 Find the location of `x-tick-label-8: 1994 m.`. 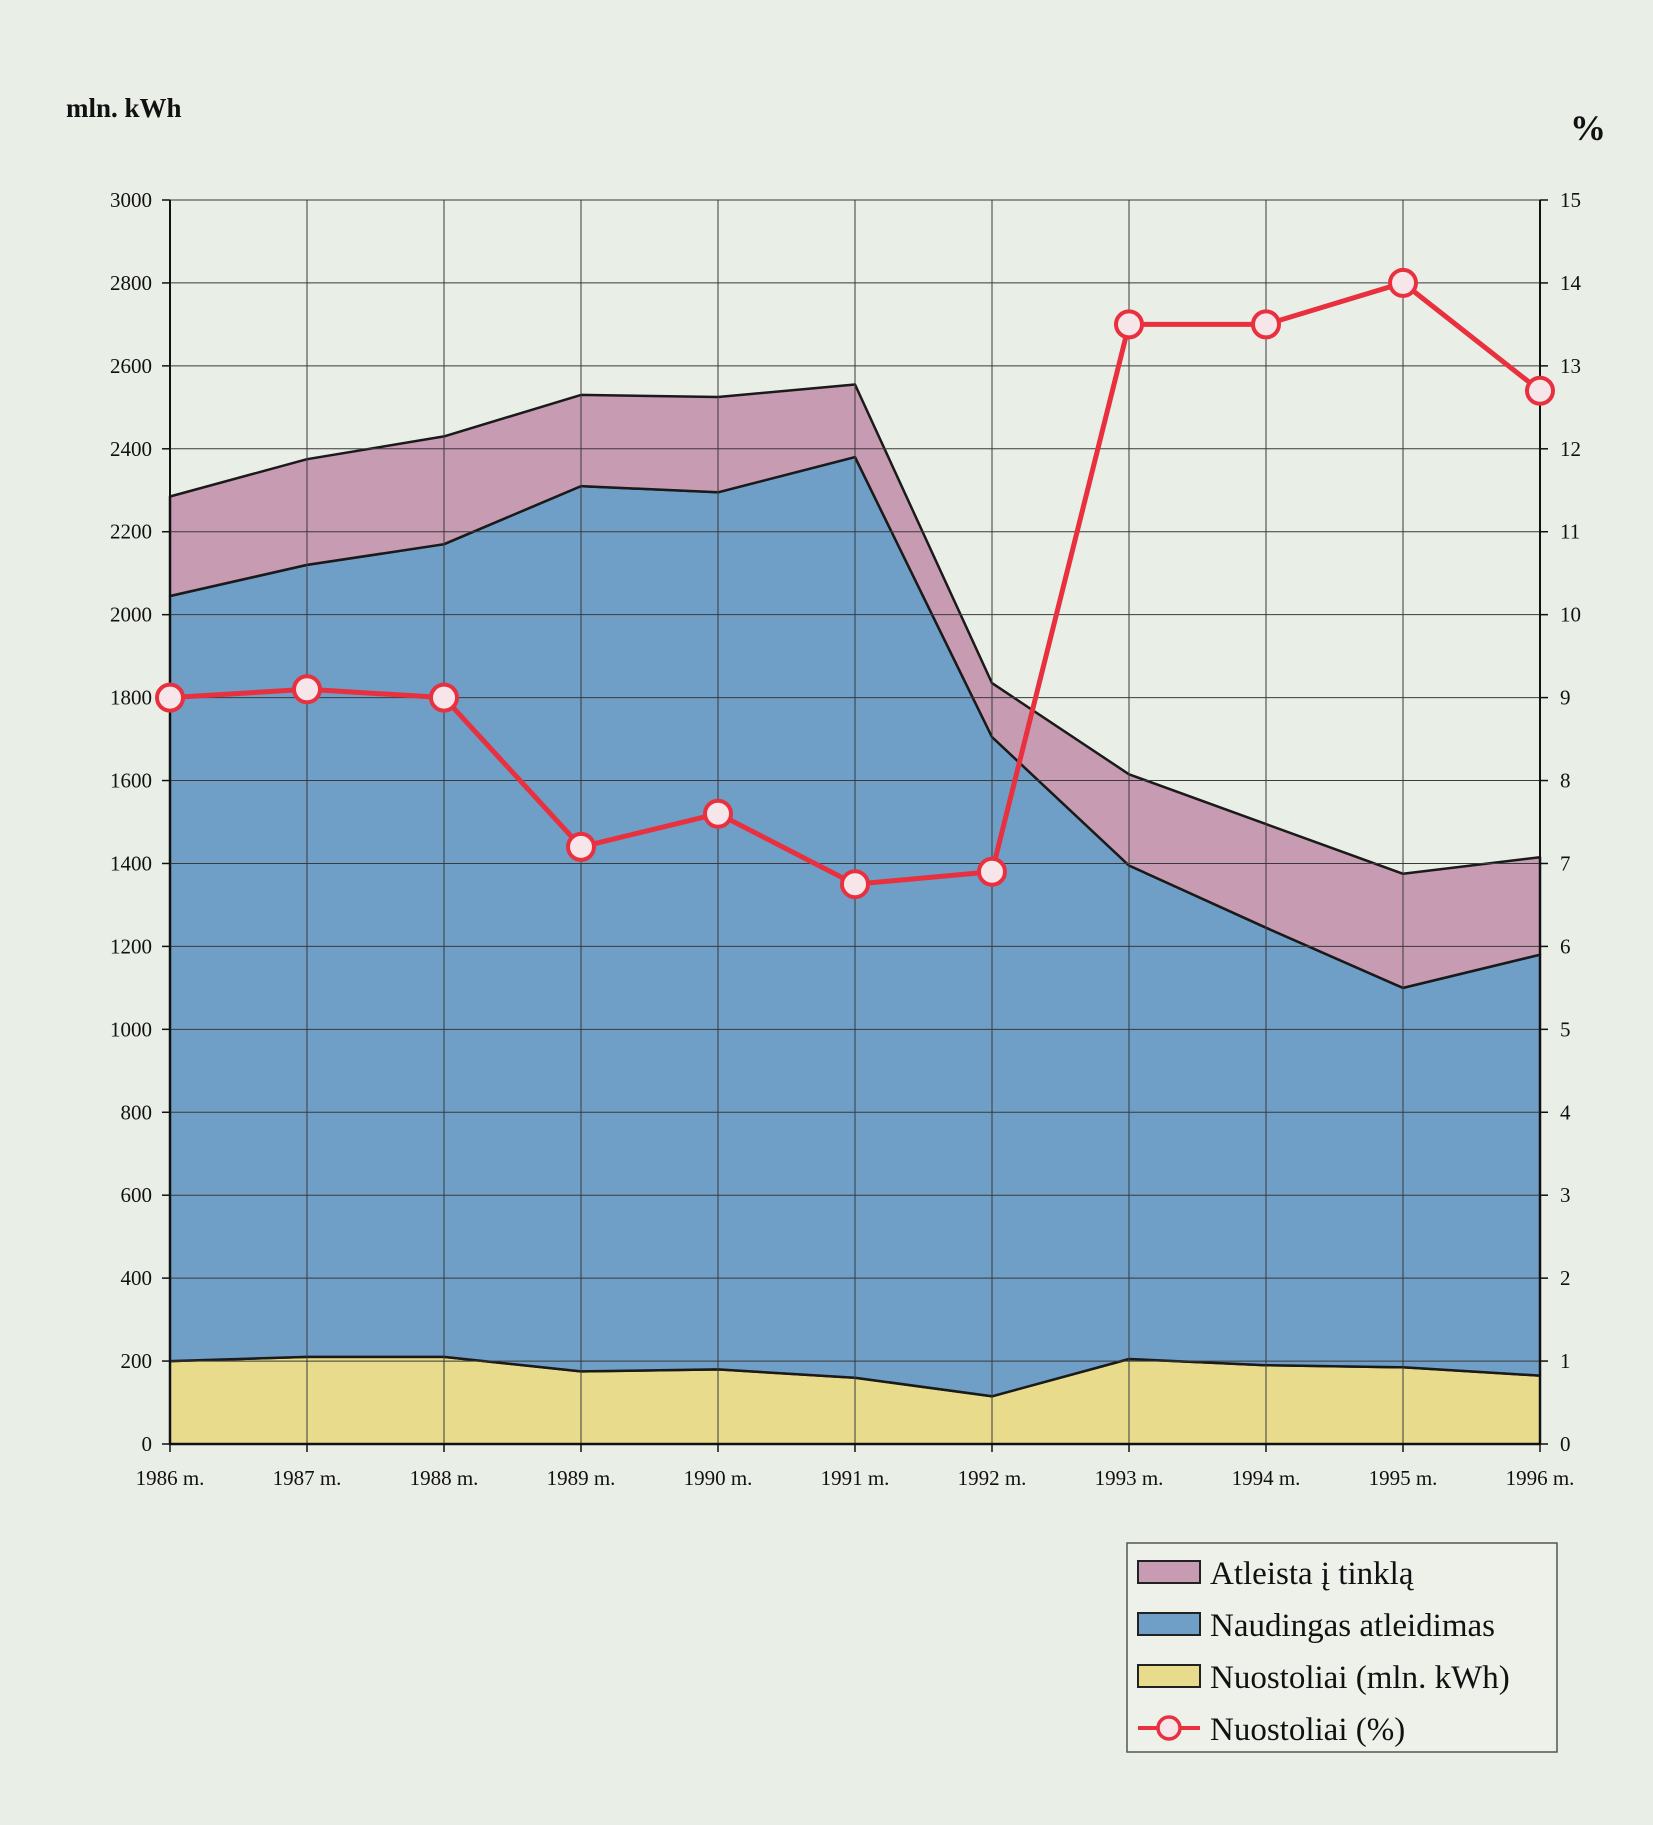

x-tick-label-8: 1994 m. is located at coordinates (1266, 1478).